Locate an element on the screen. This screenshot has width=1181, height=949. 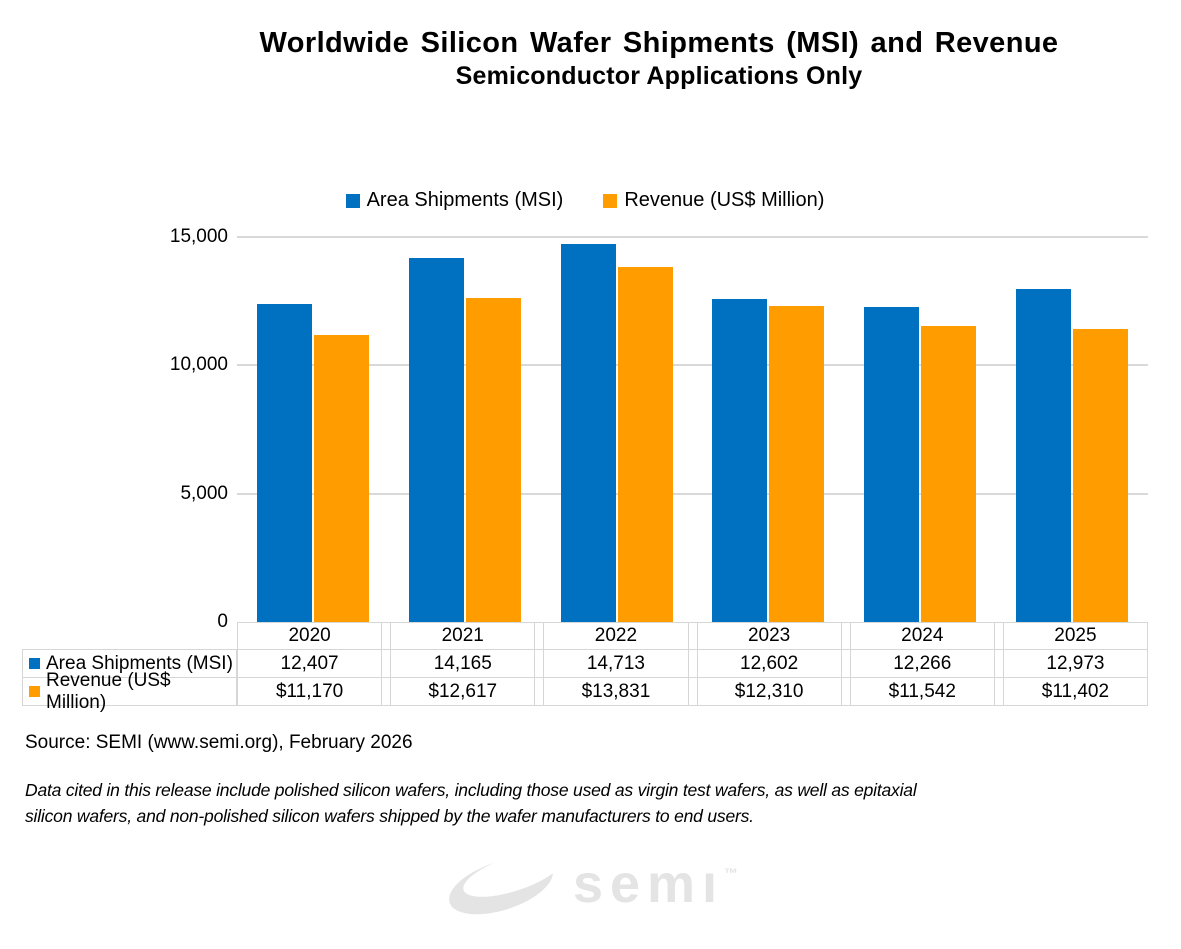
bar-2021-revenue is located at coordinates (493, 460).